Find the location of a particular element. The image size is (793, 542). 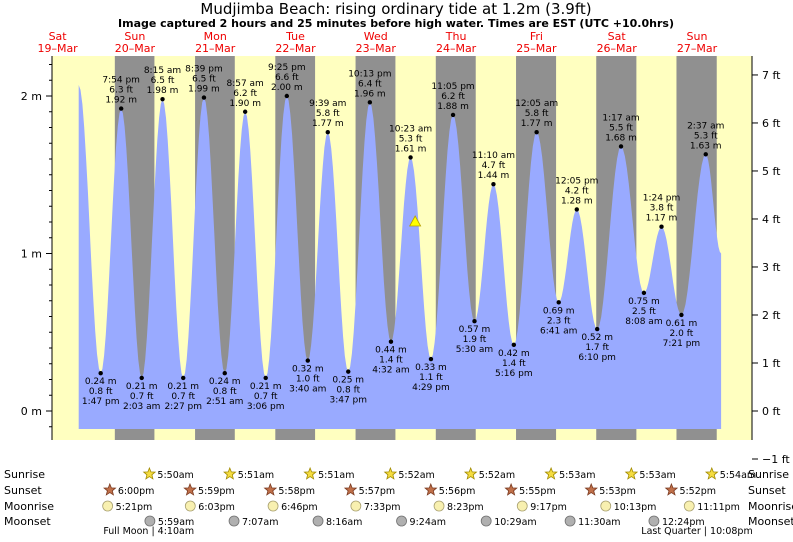

extreme-label: 12:05 am is located at coordinates (536, 104).